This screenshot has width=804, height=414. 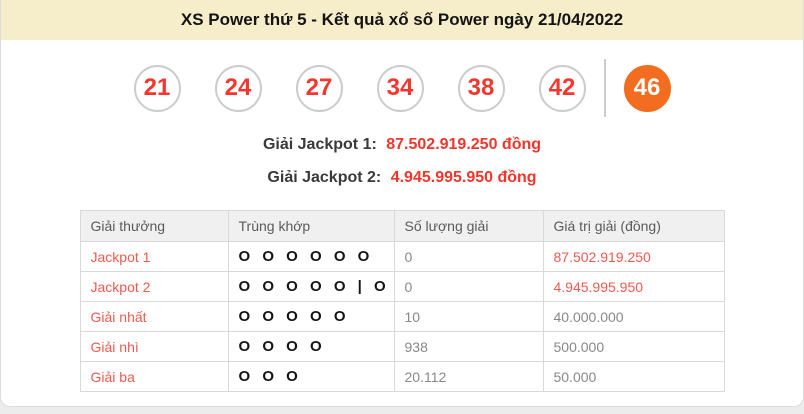 What do you see at coordinates (311, 376) in the screenshot?
I see `match-pattern: O O O` at bounding box center [311, 376].